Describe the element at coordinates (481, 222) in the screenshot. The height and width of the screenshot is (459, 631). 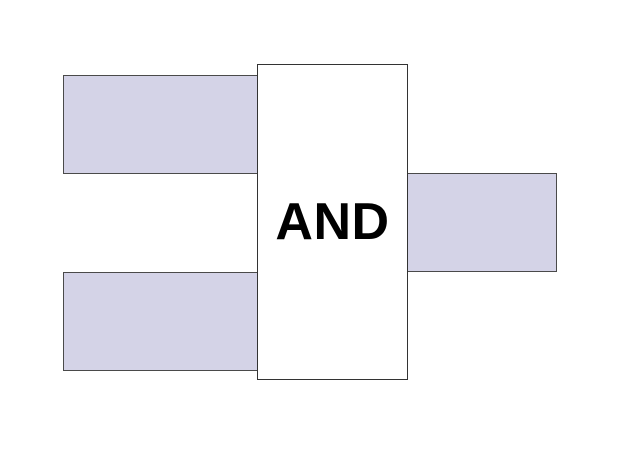
I see `output-block` at that location.